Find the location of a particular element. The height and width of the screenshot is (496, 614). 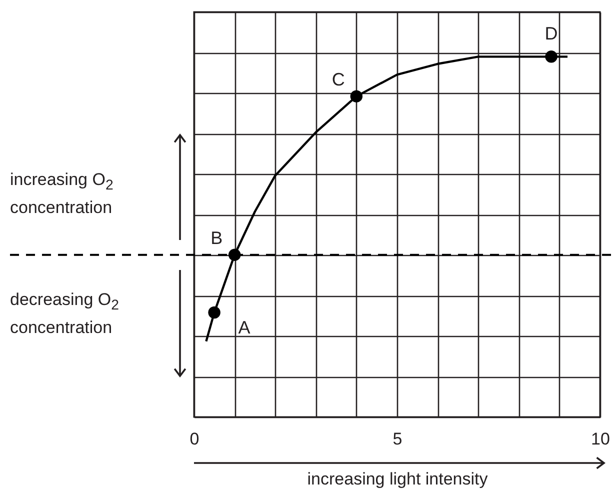

x-tick-label: 10 is located at coordinates (600, 439).